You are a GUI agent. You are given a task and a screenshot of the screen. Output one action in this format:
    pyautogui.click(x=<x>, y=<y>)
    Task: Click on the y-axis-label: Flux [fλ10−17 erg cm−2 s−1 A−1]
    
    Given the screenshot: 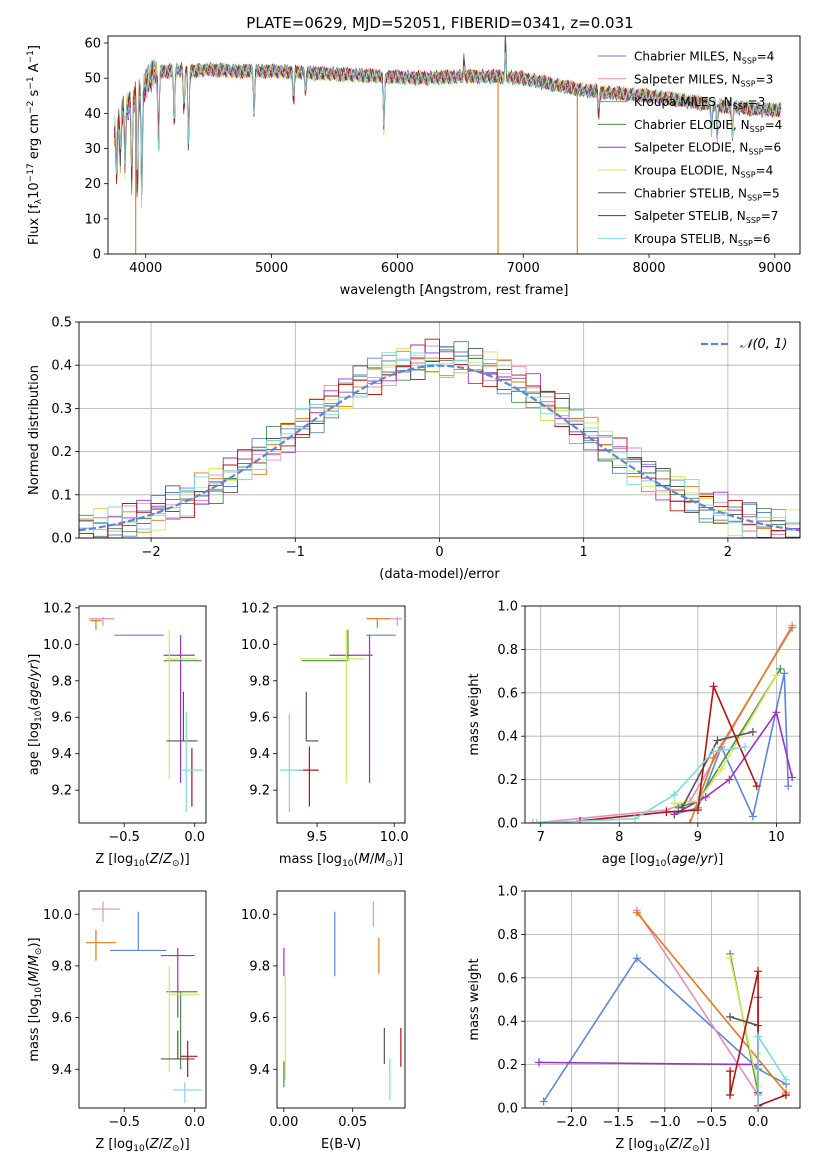 What is the action you would take?
    pyautogui.click(x=35, y=145)
    